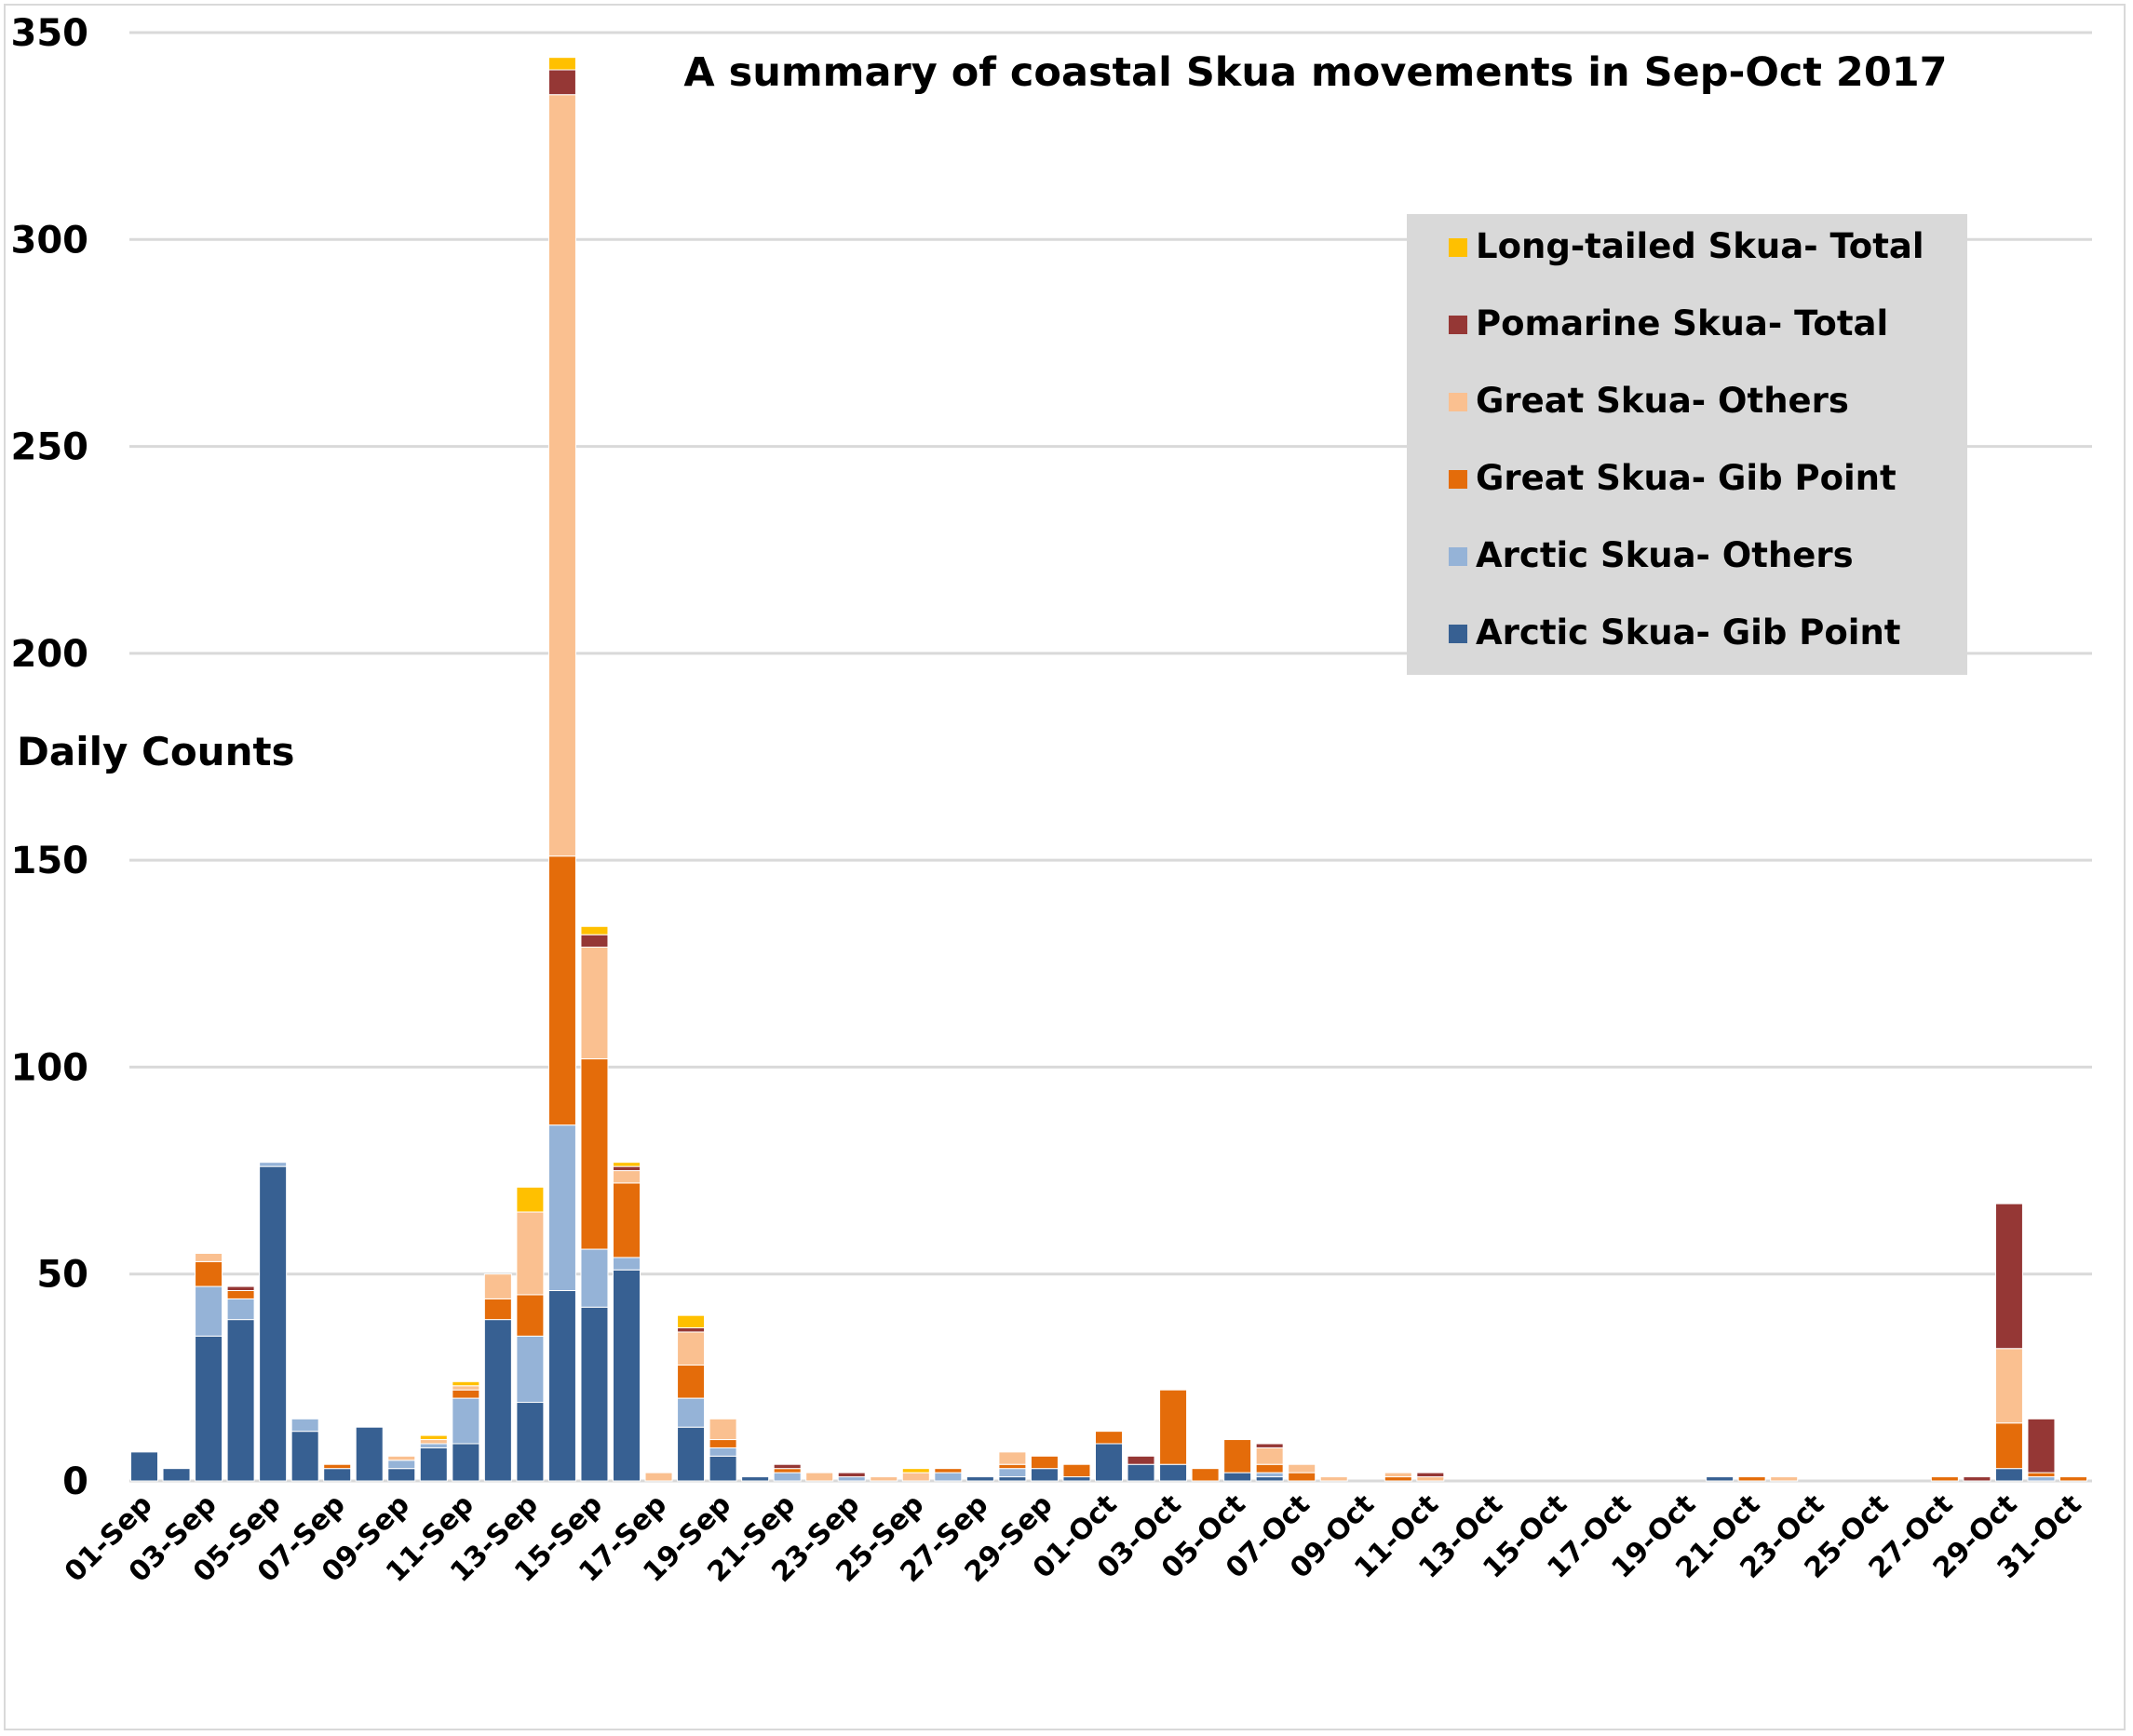  I want to click on legend-background, so click(1687, 445).